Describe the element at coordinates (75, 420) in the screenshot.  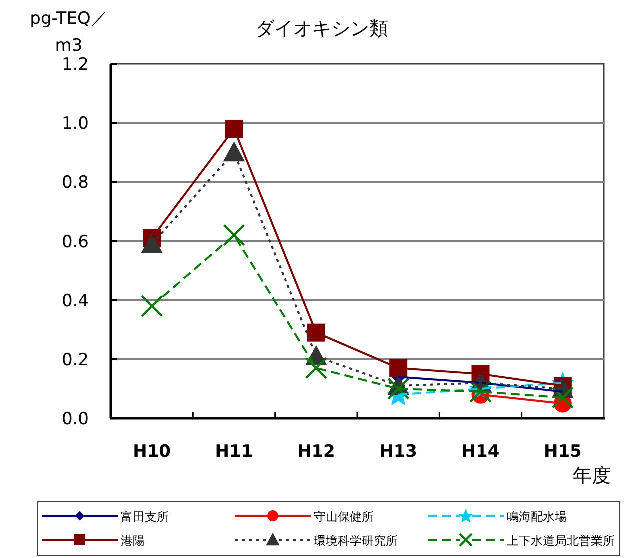
I see `y-tick-label: 0.0` at that location.